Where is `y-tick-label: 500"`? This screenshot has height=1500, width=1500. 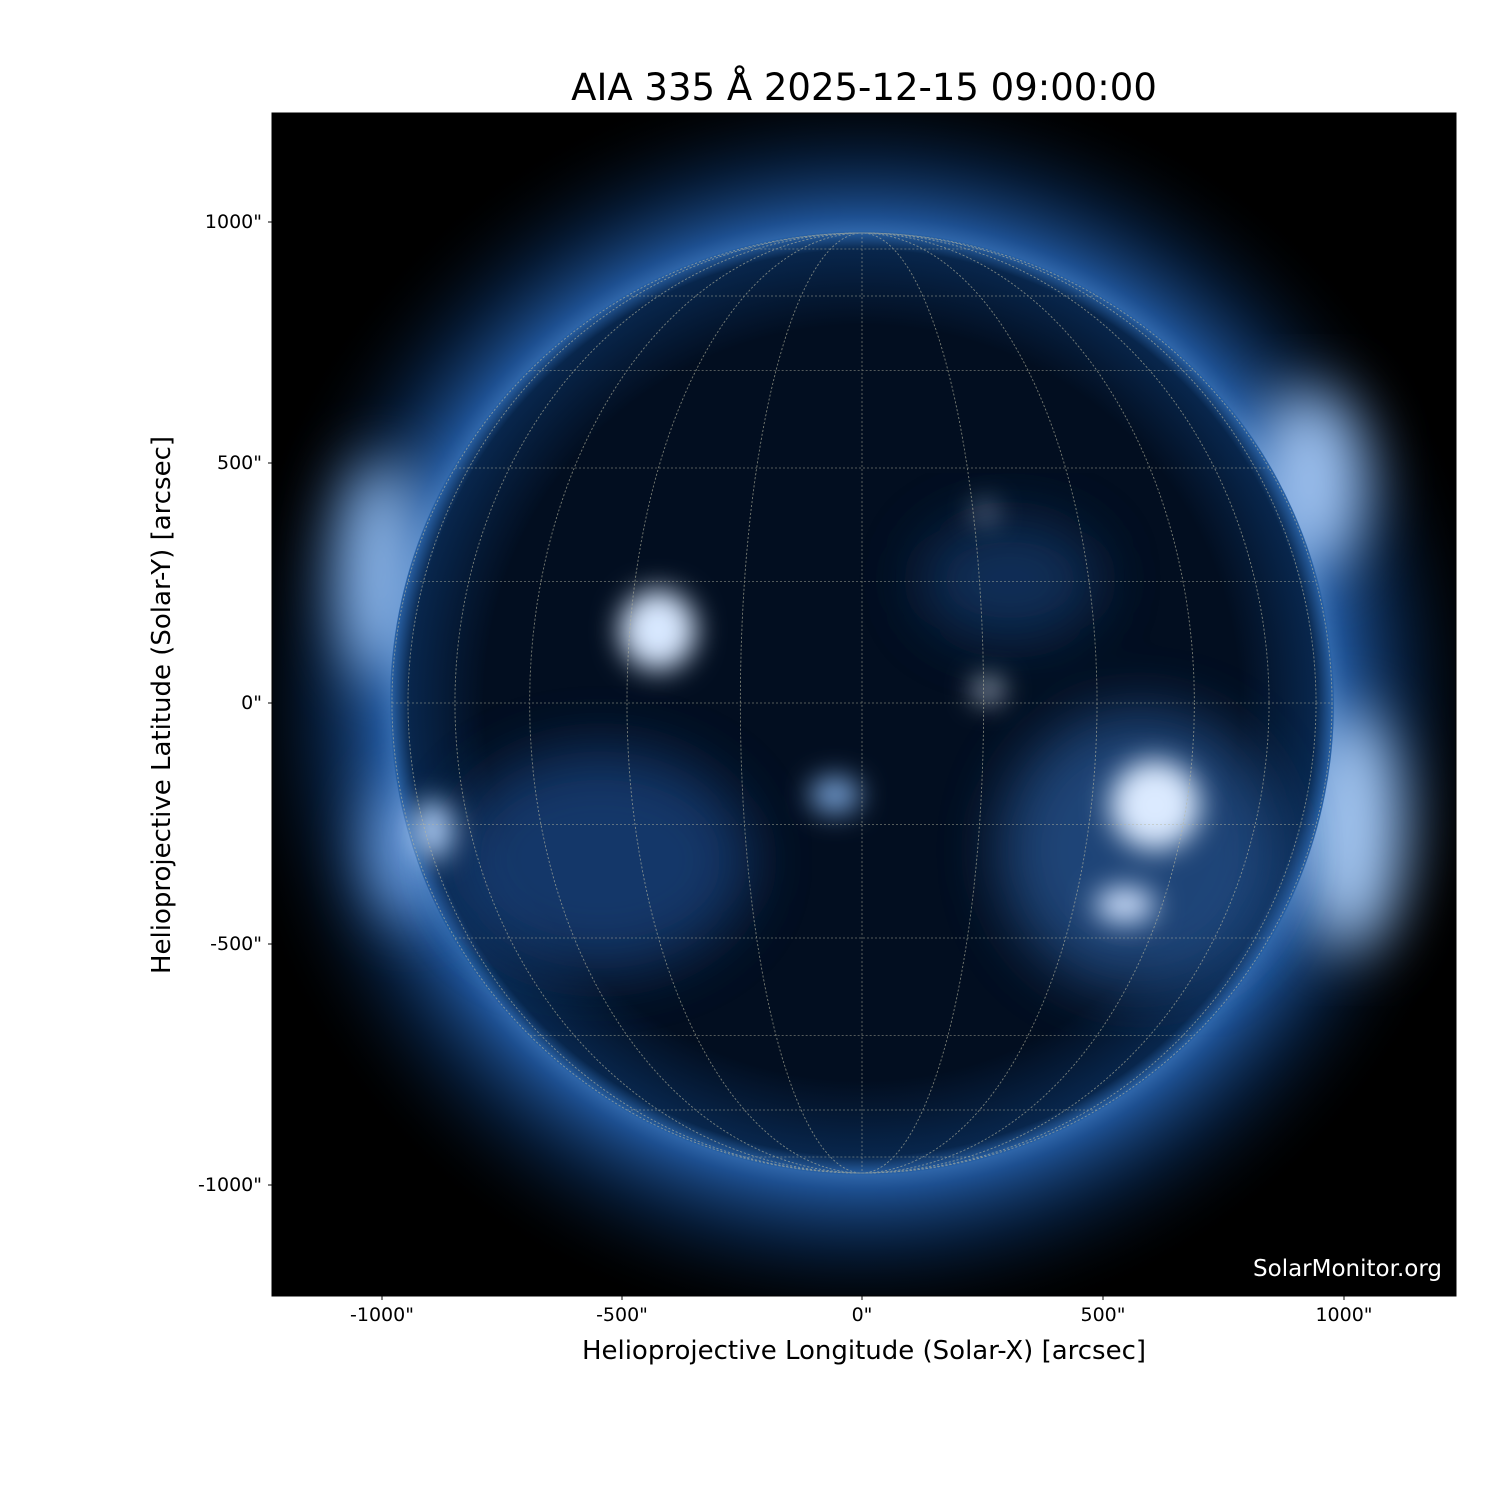 y-tick-label: 500" is located at coordinates (239, 463).